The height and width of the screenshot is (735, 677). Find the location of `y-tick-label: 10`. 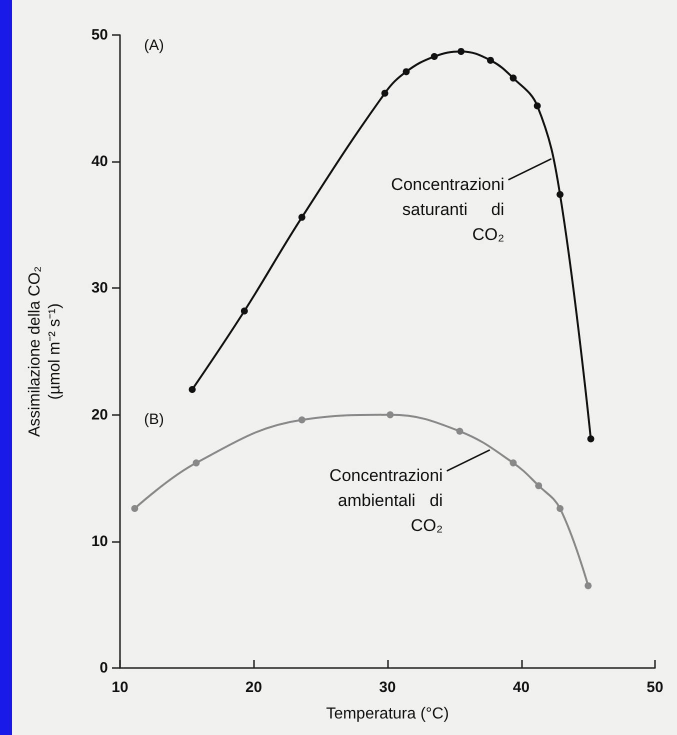

y-tick-label: 10 is located at coordinates (99, 541).